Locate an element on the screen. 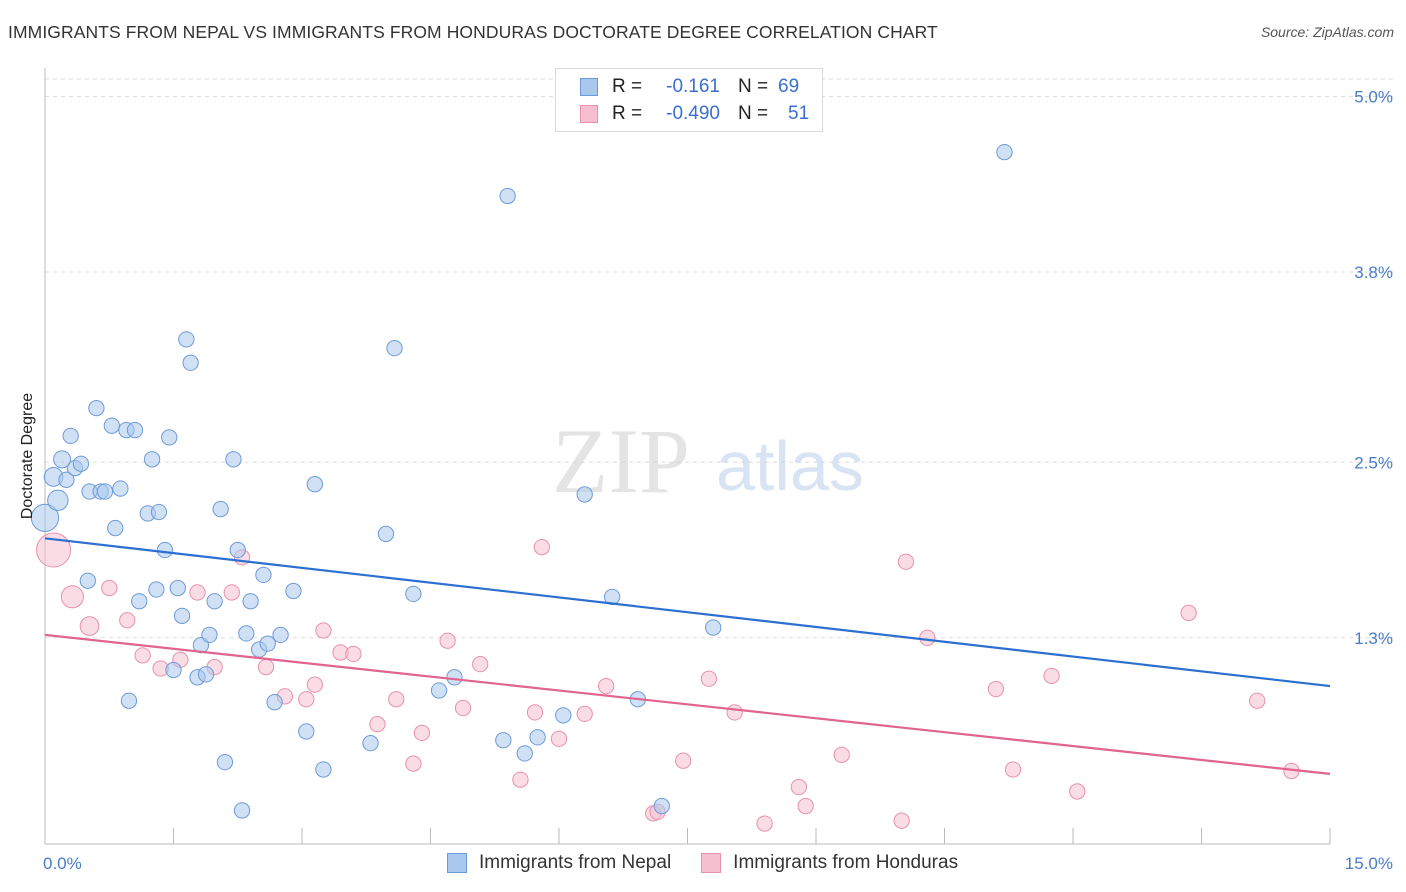 The width and height of the screenshot is (1406, 892). legend-item-honduras: Immigrants from Honduras is located at coordinates (829, 863).